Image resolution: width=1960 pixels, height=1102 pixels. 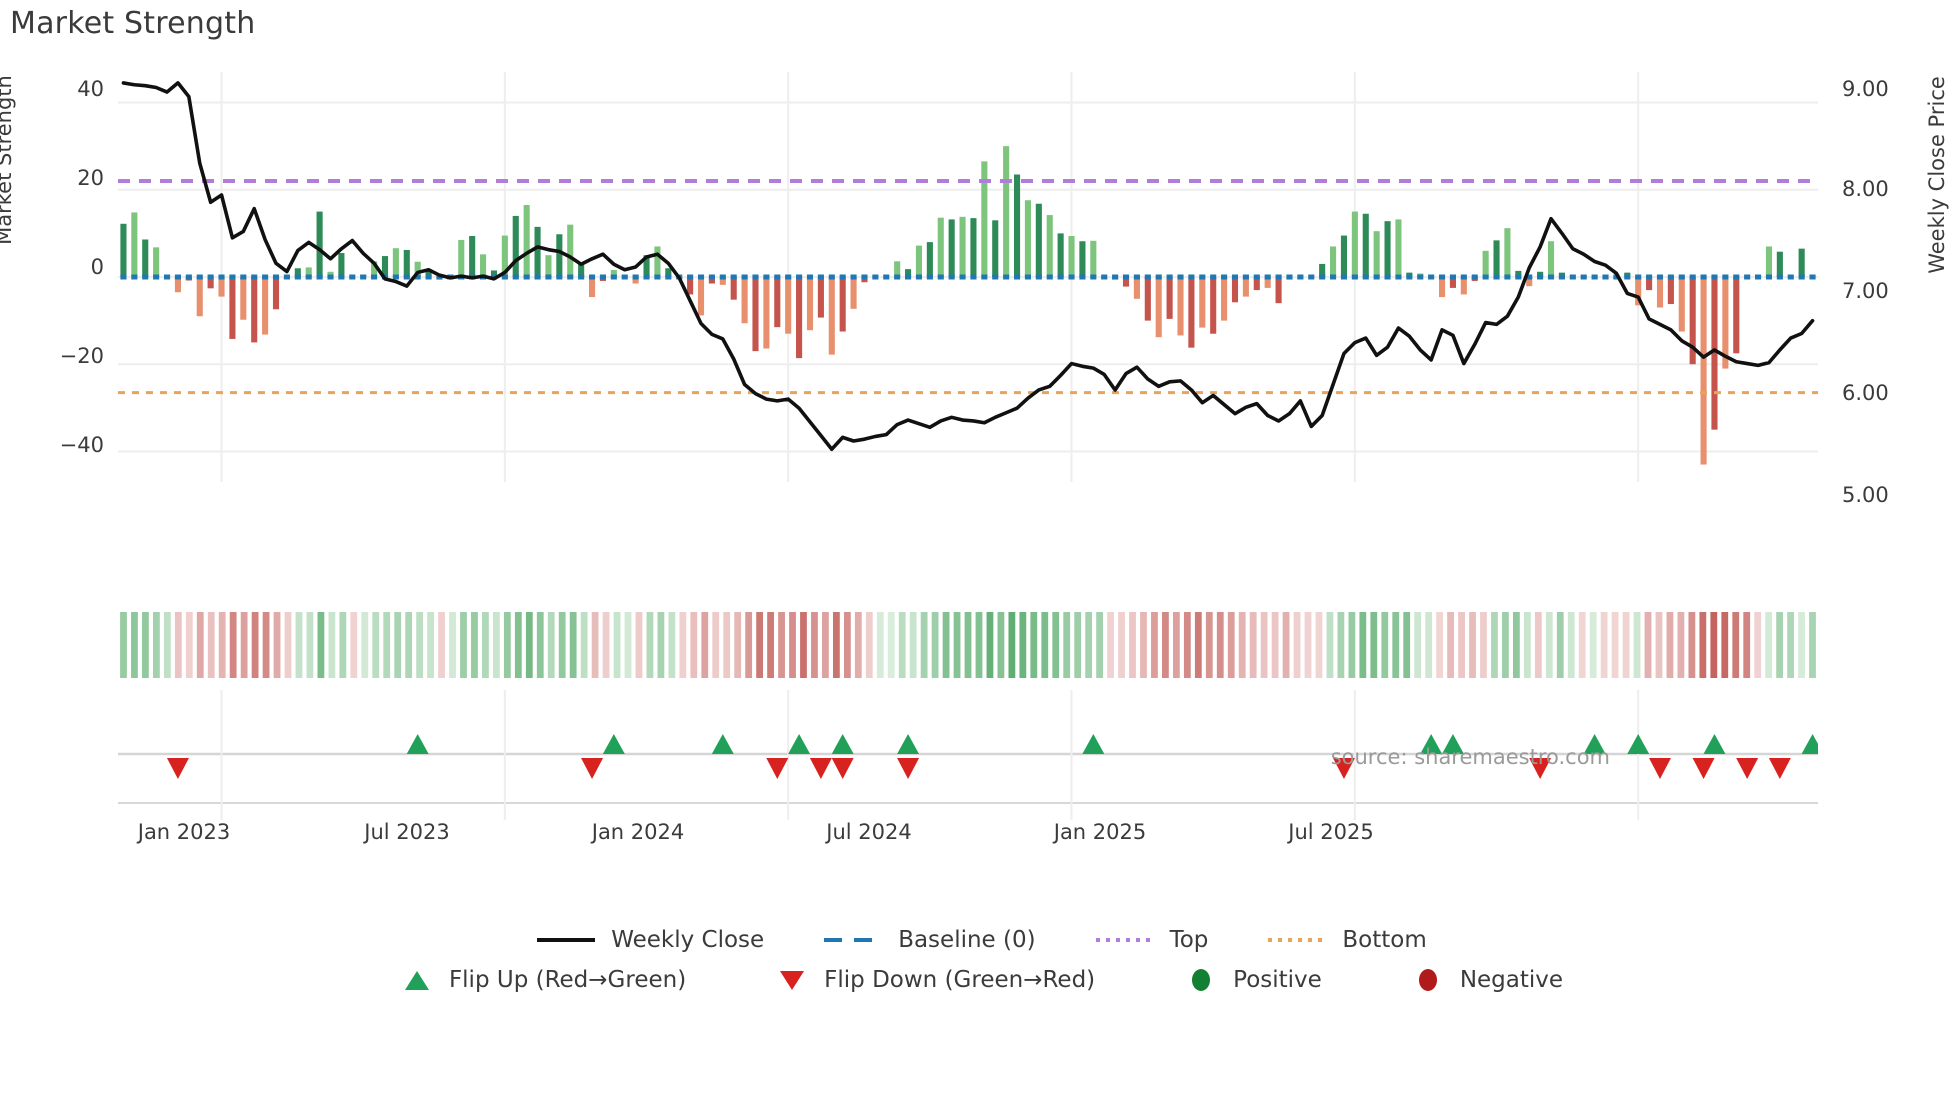 I want to click on flip-markers-svg, so click(x=968, y=755).